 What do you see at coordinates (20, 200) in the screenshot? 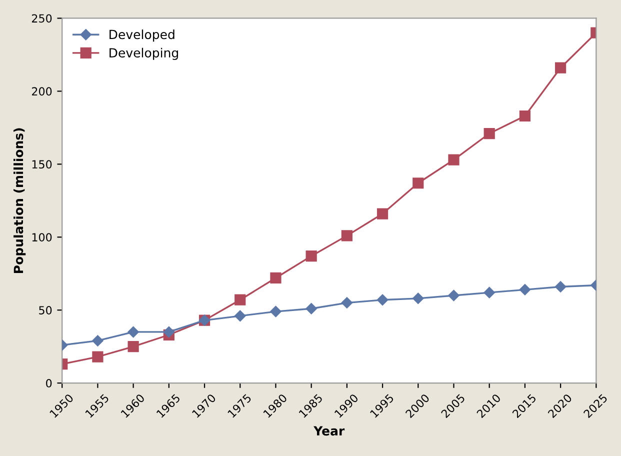
I see `y-axis-title: Population (millions)` at bounding box center [20, 200].